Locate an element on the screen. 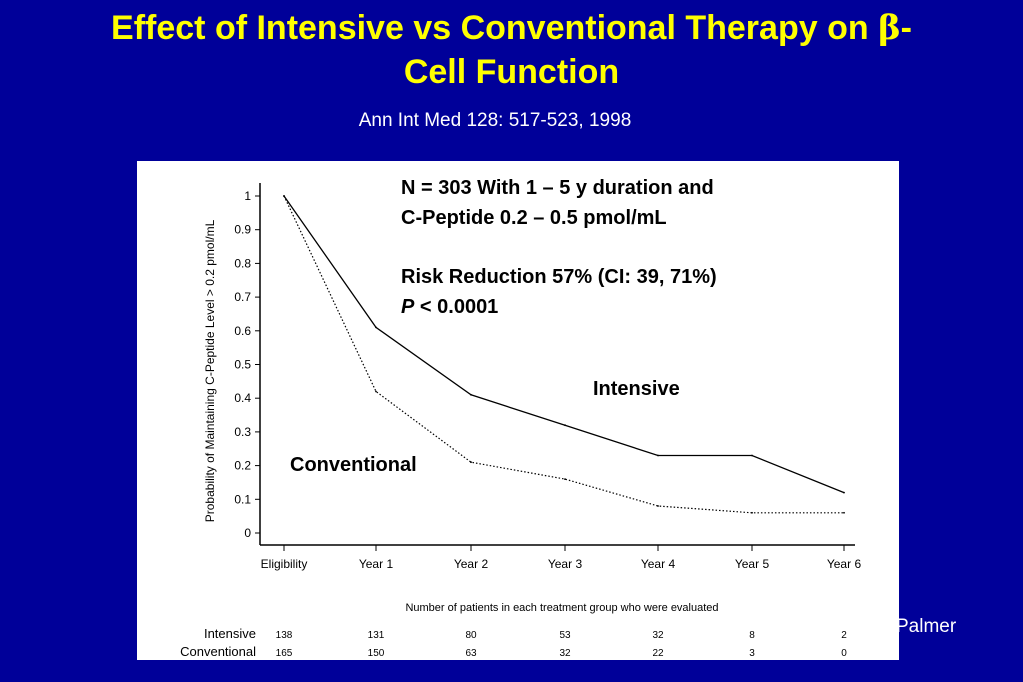 This screenshot has width=1023, height=682. table-cell: 131 is located at coordinates (376, 635).